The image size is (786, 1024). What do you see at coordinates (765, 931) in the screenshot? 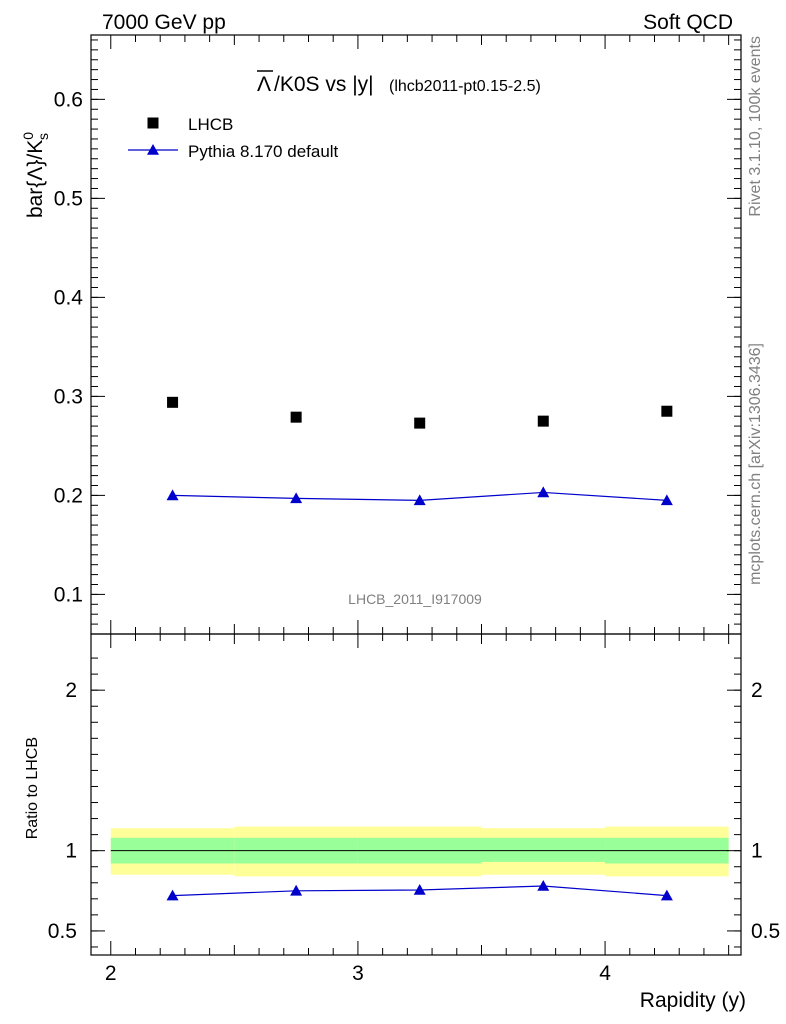
I see `ratio-y-tick-label-right: 0.5` at bounding box center [765, 931].